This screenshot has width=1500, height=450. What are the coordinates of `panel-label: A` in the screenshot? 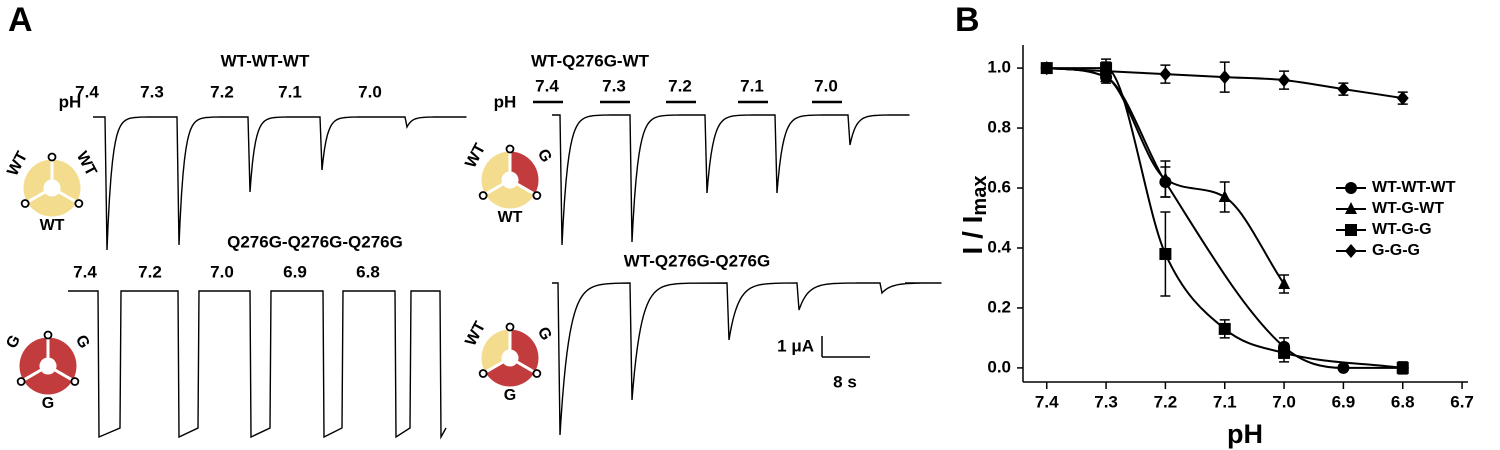 It's located at (20, 20).